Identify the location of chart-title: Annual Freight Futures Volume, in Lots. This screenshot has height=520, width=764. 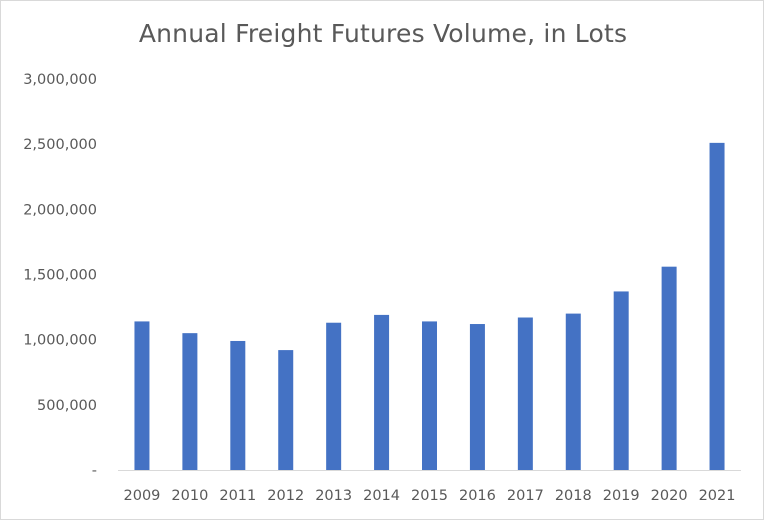
(383, 33).